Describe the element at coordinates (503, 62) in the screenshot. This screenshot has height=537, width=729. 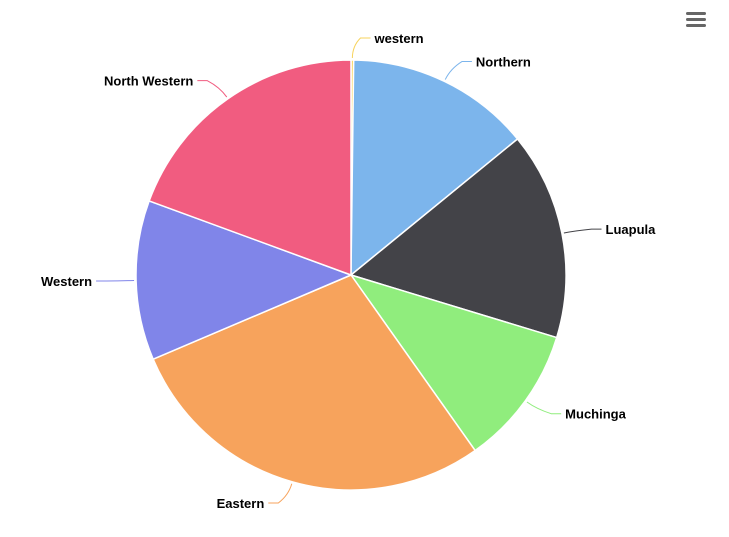
I see `slice-label-northern-1: Northern` at that location.